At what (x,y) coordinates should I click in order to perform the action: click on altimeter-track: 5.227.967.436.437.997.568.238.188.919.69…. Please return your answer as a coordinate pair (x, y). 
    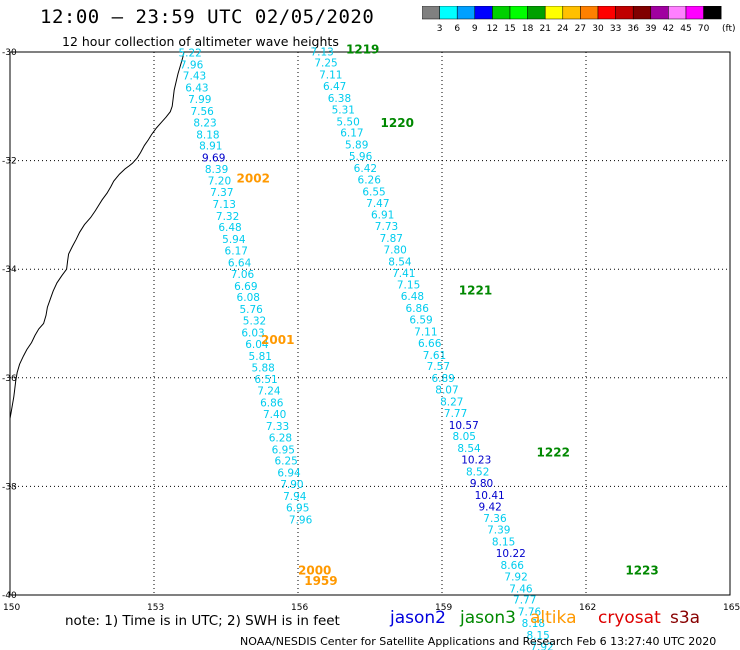
    Looking at the image, I should click on (245, 286).